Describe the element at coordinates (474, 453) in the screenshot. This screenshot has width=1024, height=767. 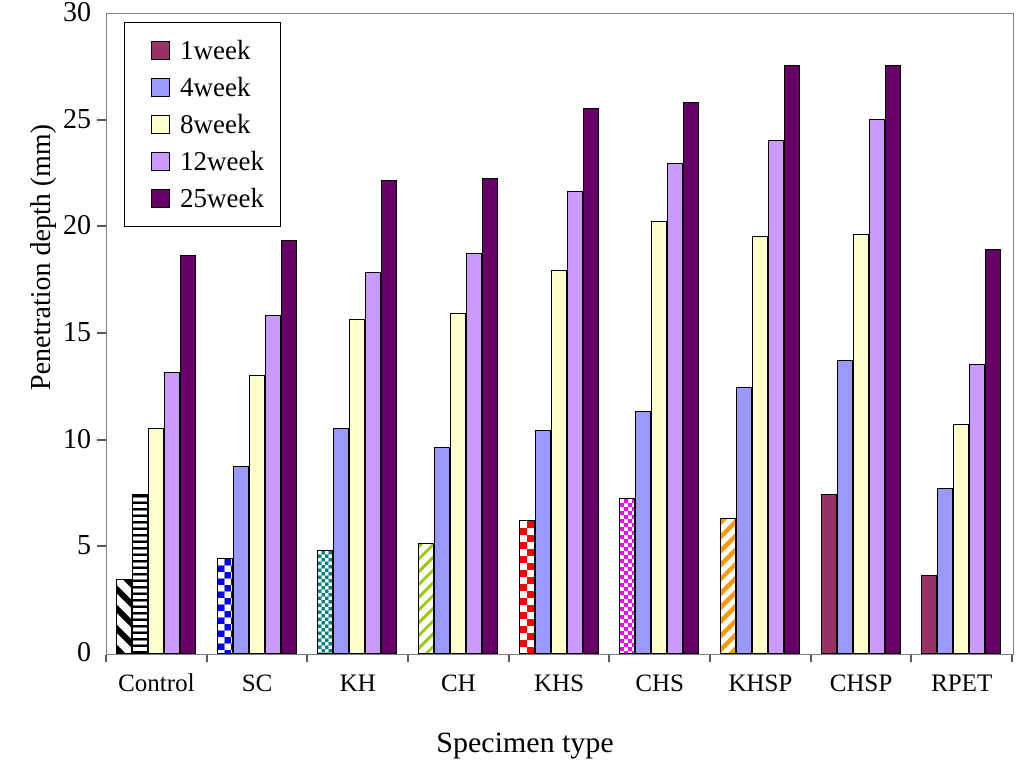
I see `bar-12week-ch` at that location.